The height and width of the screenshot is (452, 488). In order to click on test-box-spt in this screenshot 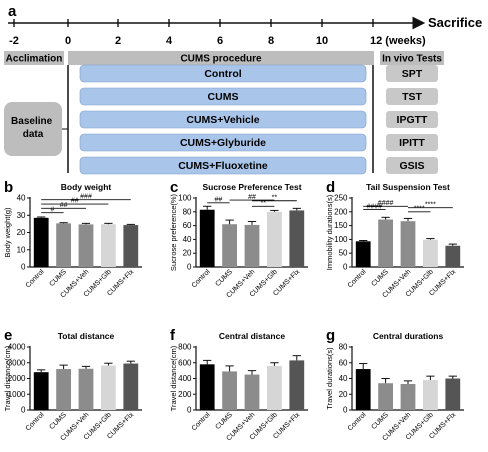, I will do `click(412, 73)`.